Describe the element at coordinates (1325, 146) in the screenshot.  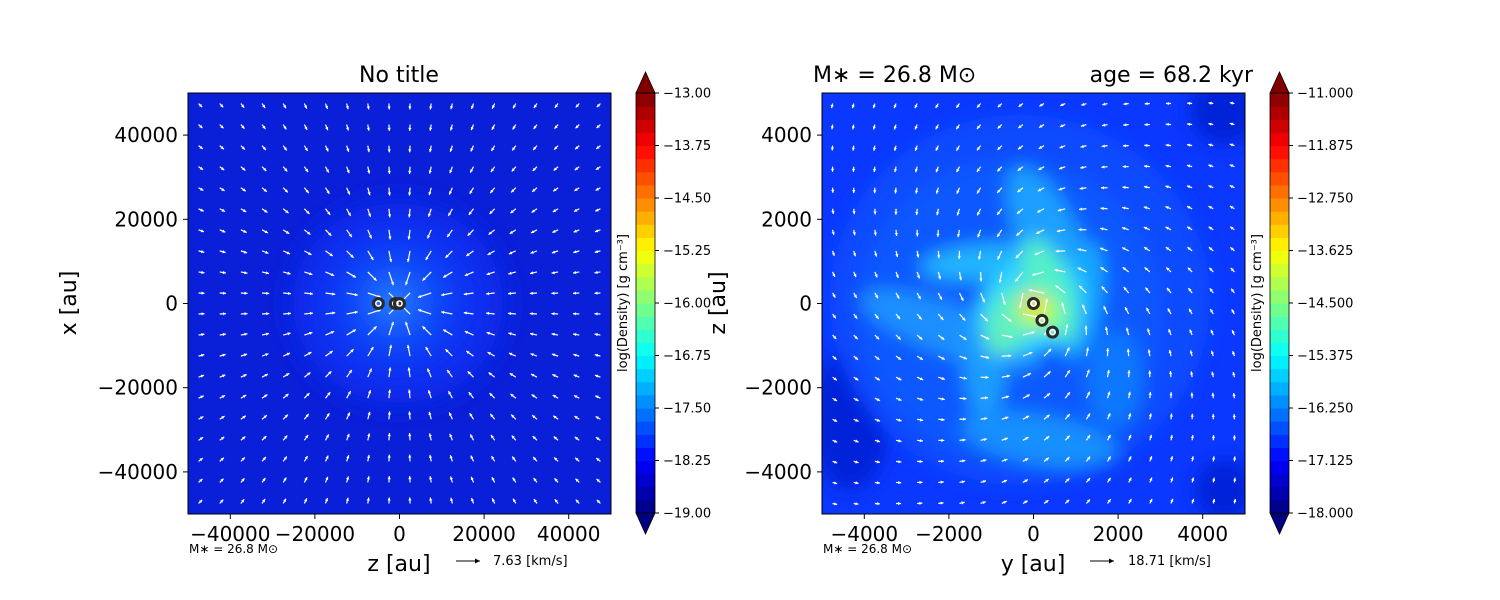
I see `right-colorbar-tick-label: −11.875` at that location.